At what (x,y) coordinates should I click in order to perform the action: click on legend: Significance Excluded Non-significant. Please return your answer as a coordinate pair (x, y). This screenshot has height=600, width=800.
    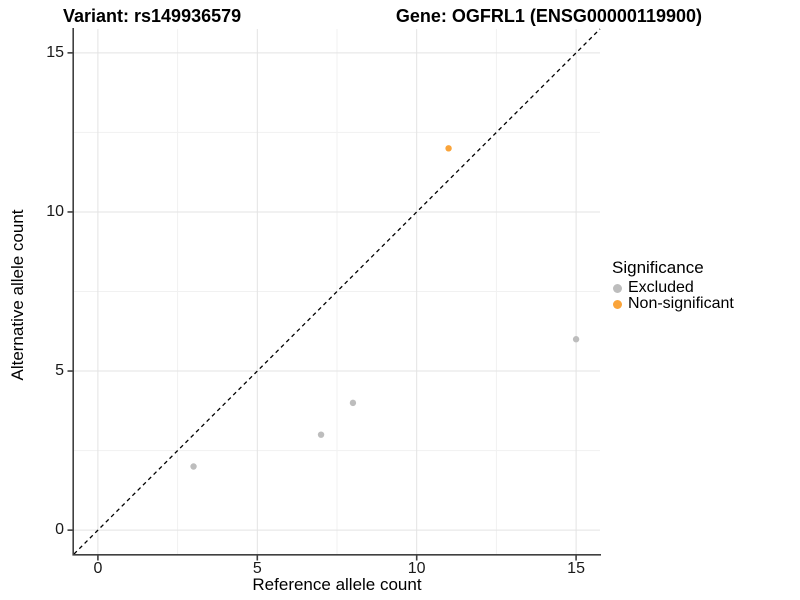
    Looking at the image, I should click on (673, 285).